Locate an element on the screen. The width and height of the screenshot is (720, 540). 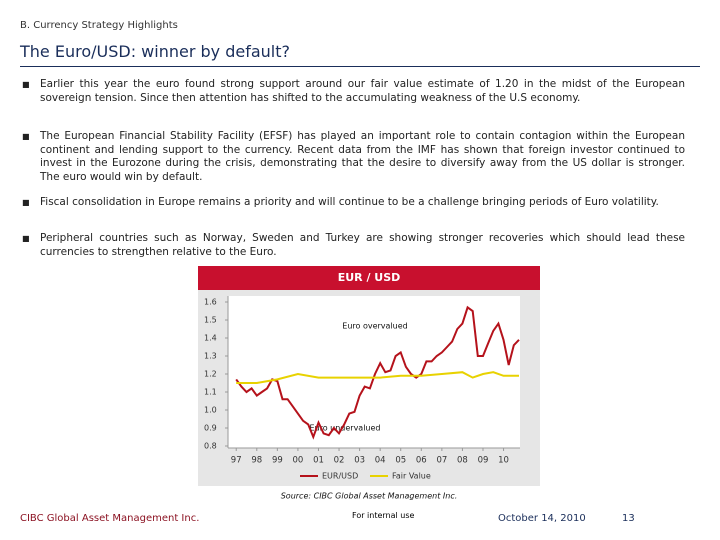
page-number: 13 is located at coordinates (628, 518).